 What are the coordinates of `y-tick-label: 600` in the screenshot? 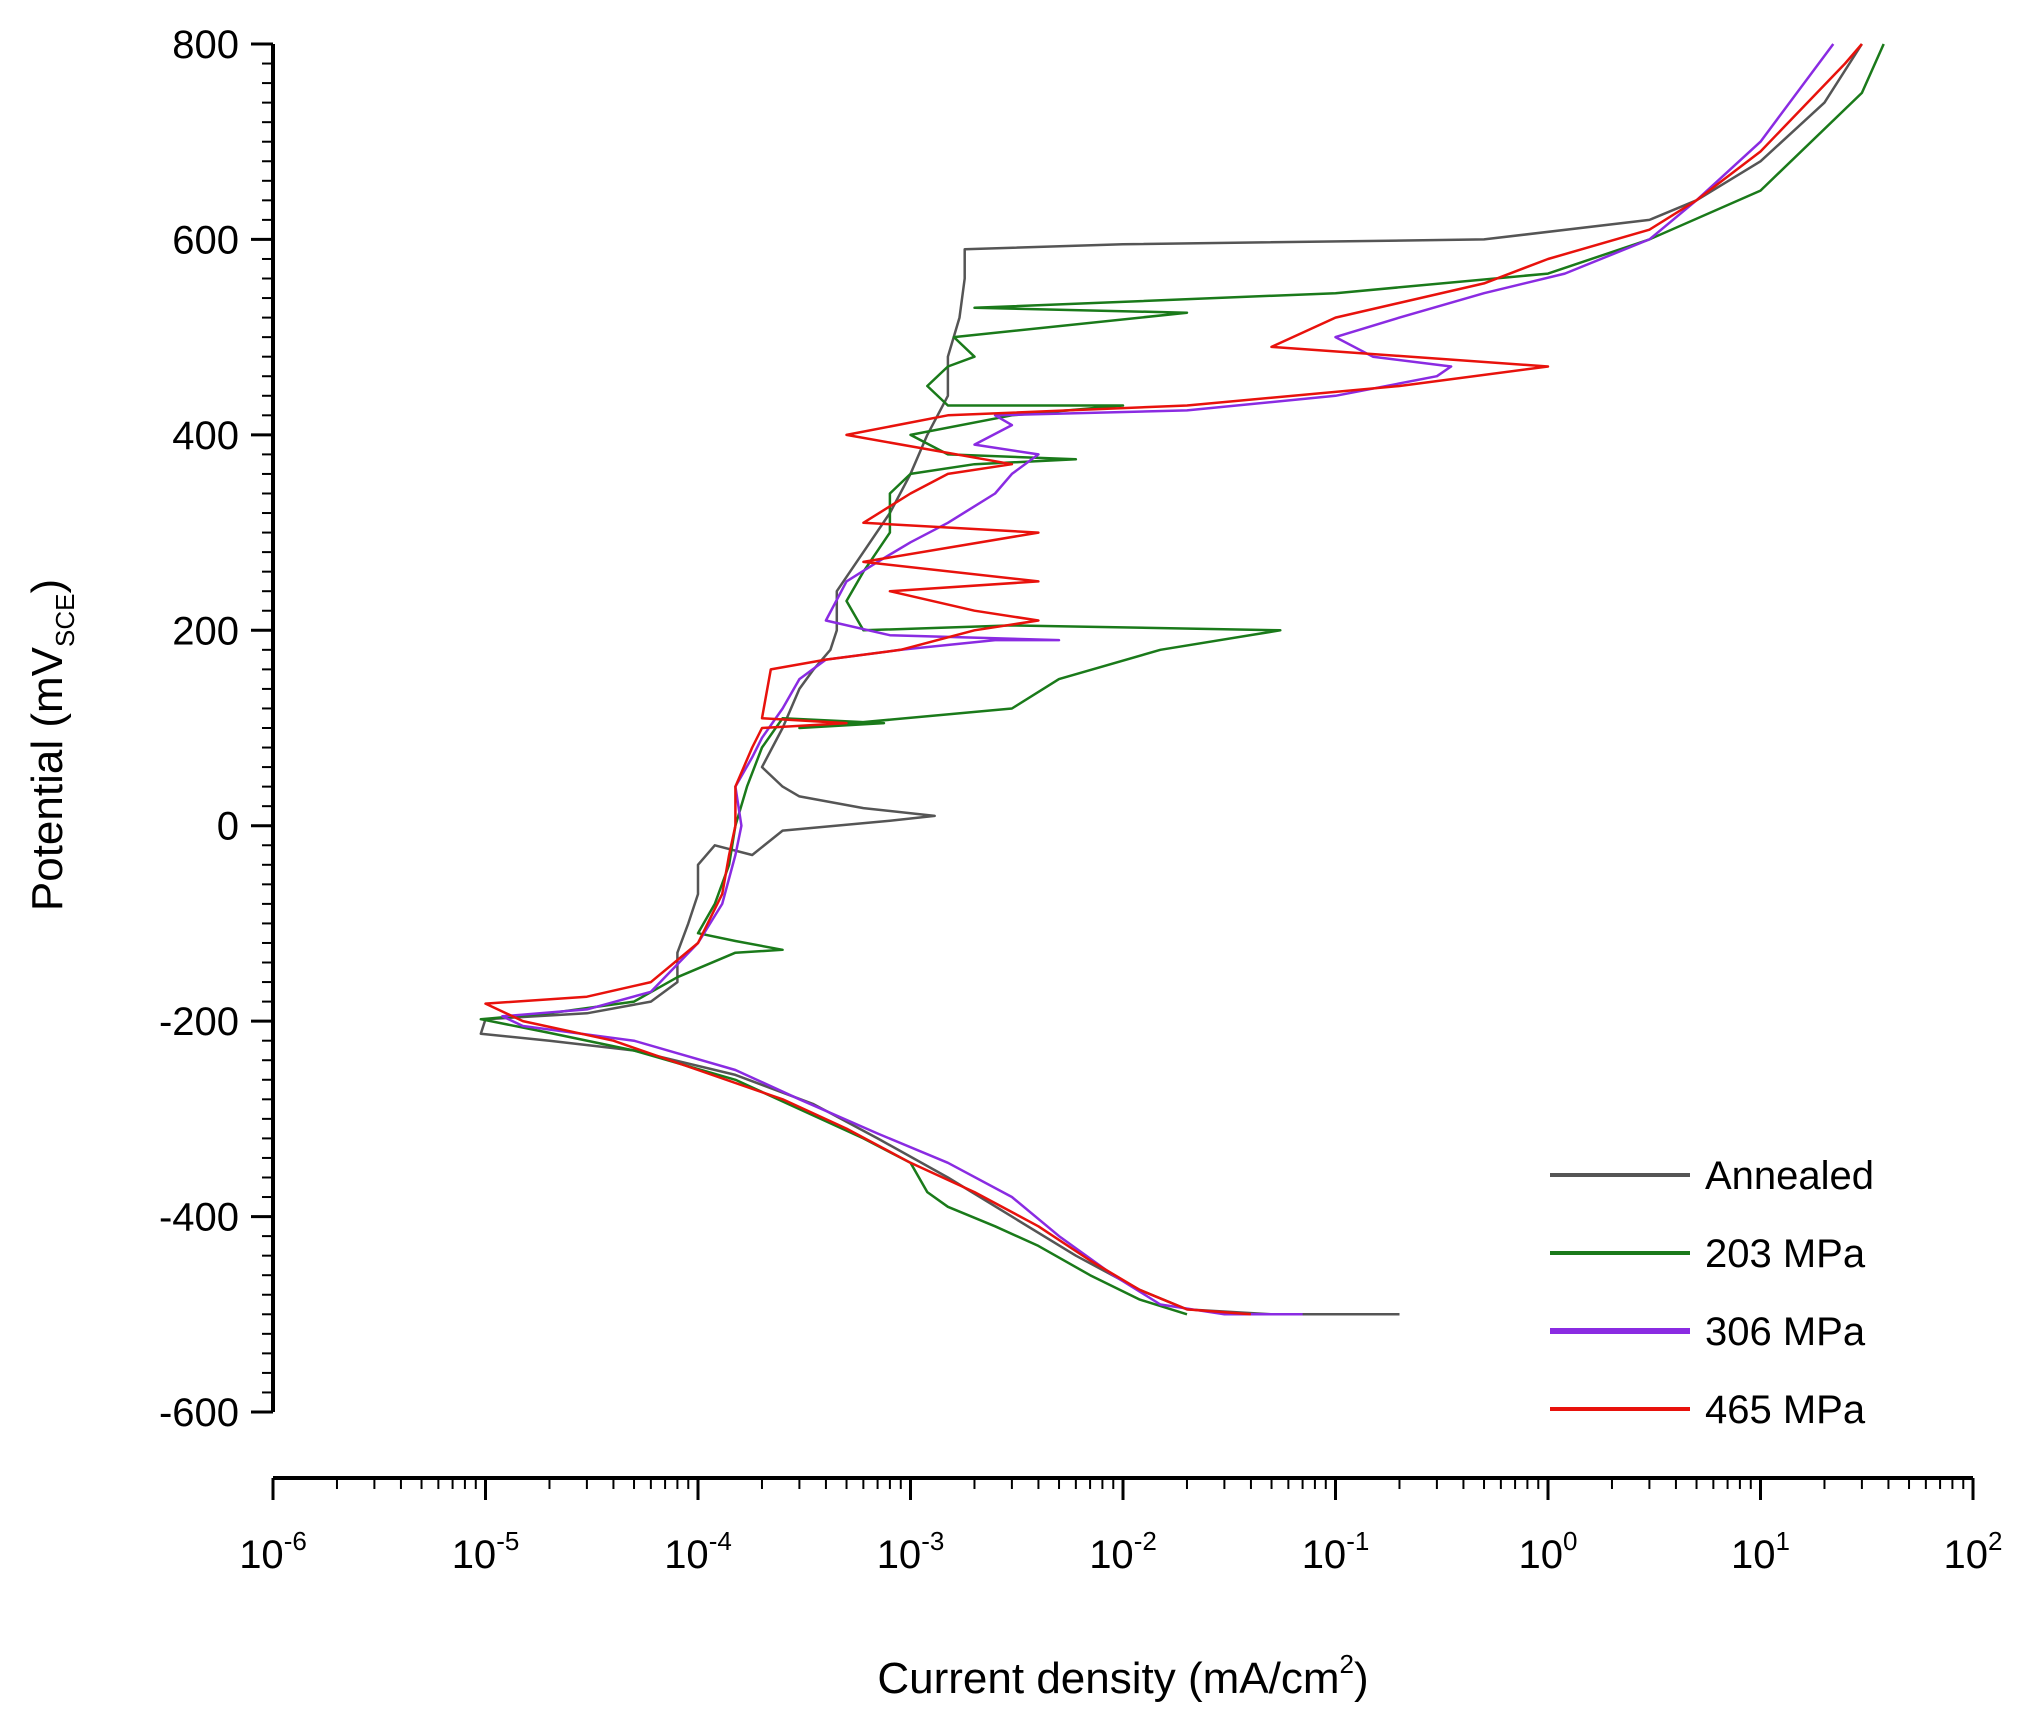 It's located at (205, 240).